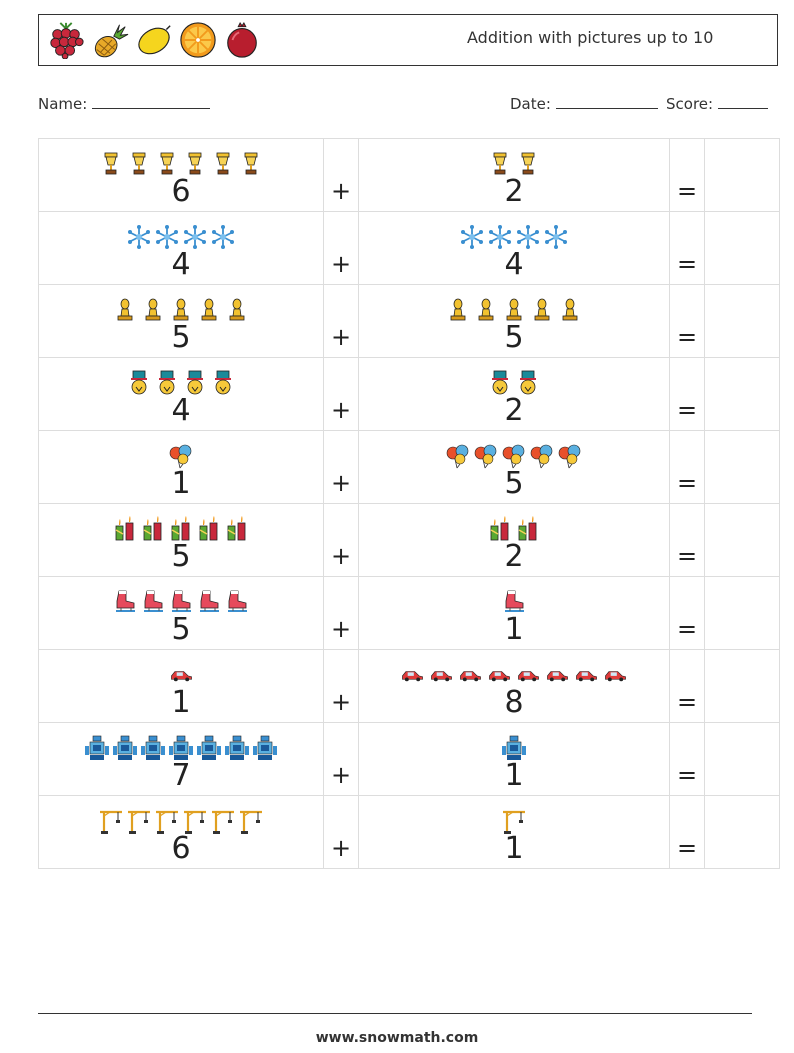 The width and height of the screenshot is (794, 1053). Describe the element at coordinates (181, 191) in the screenshot. I see `operand-a-number: 6` at that location.